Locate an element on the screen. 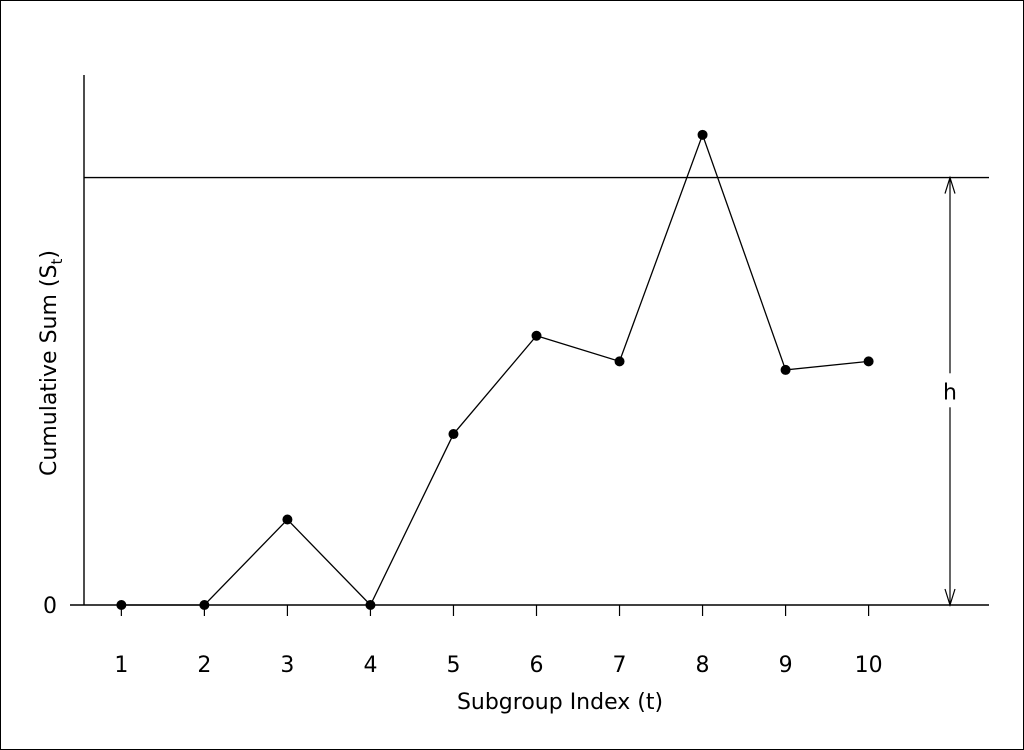 This screenshot has width=1024, height=750. x-tick-label: 1 is located at coordinates (121, 665).